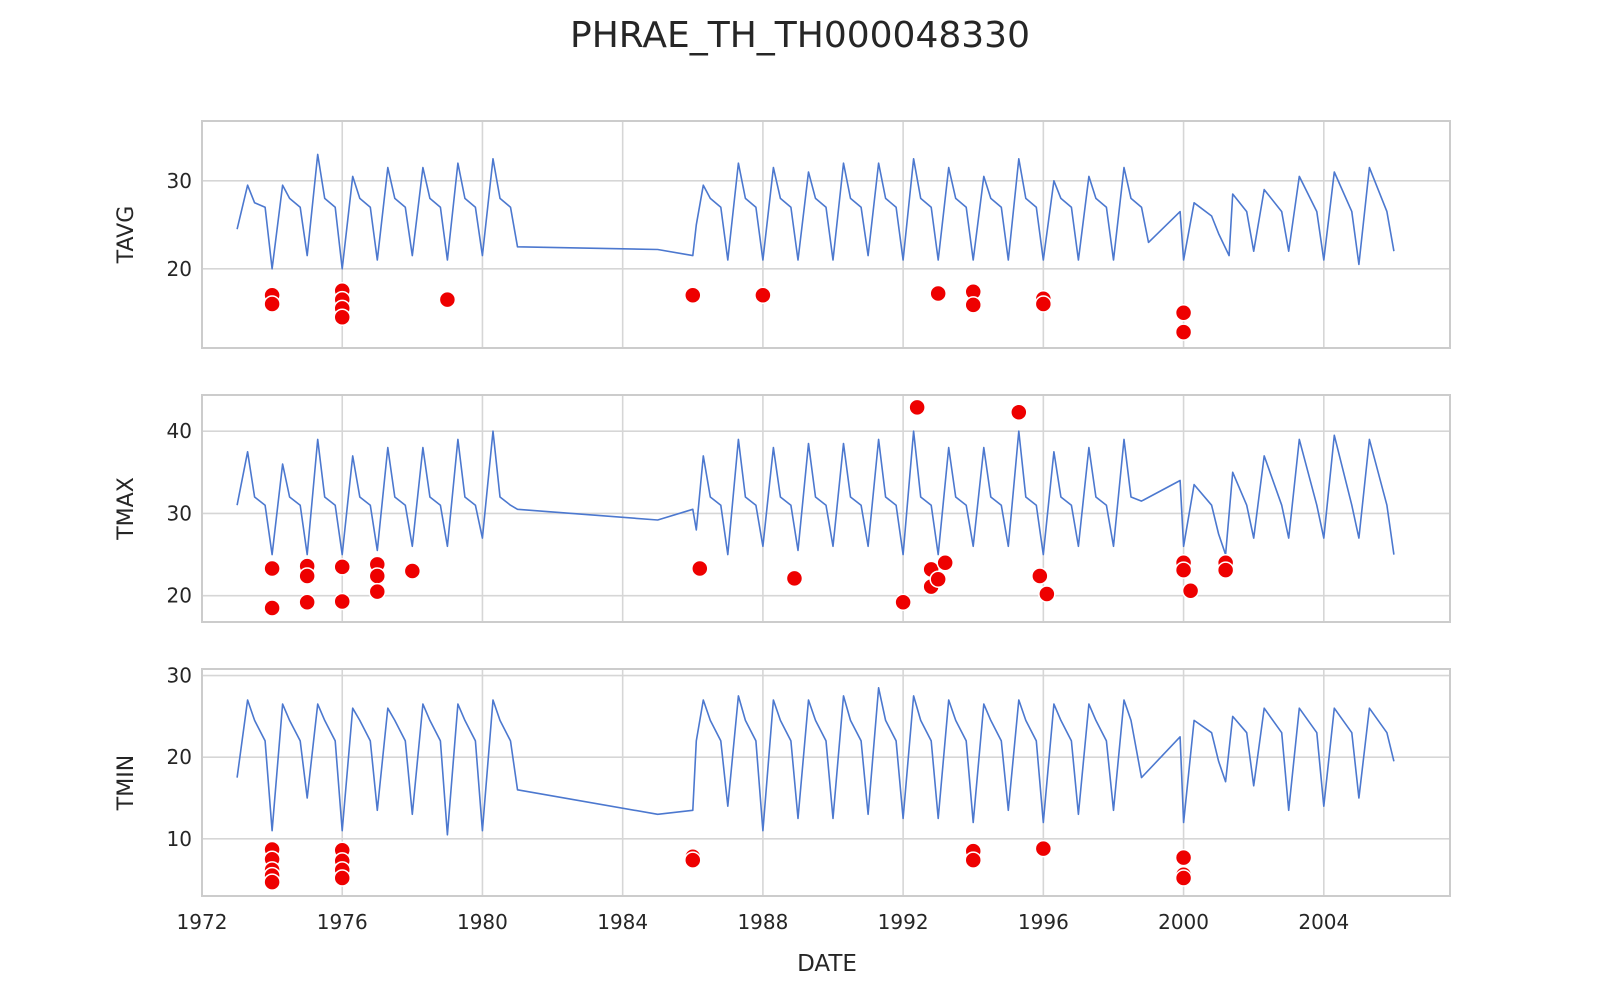 Image resolution: width=1600 pixels, height=1000 pixels. I want to click on x-axis-label: DATE, so click(827, 964).